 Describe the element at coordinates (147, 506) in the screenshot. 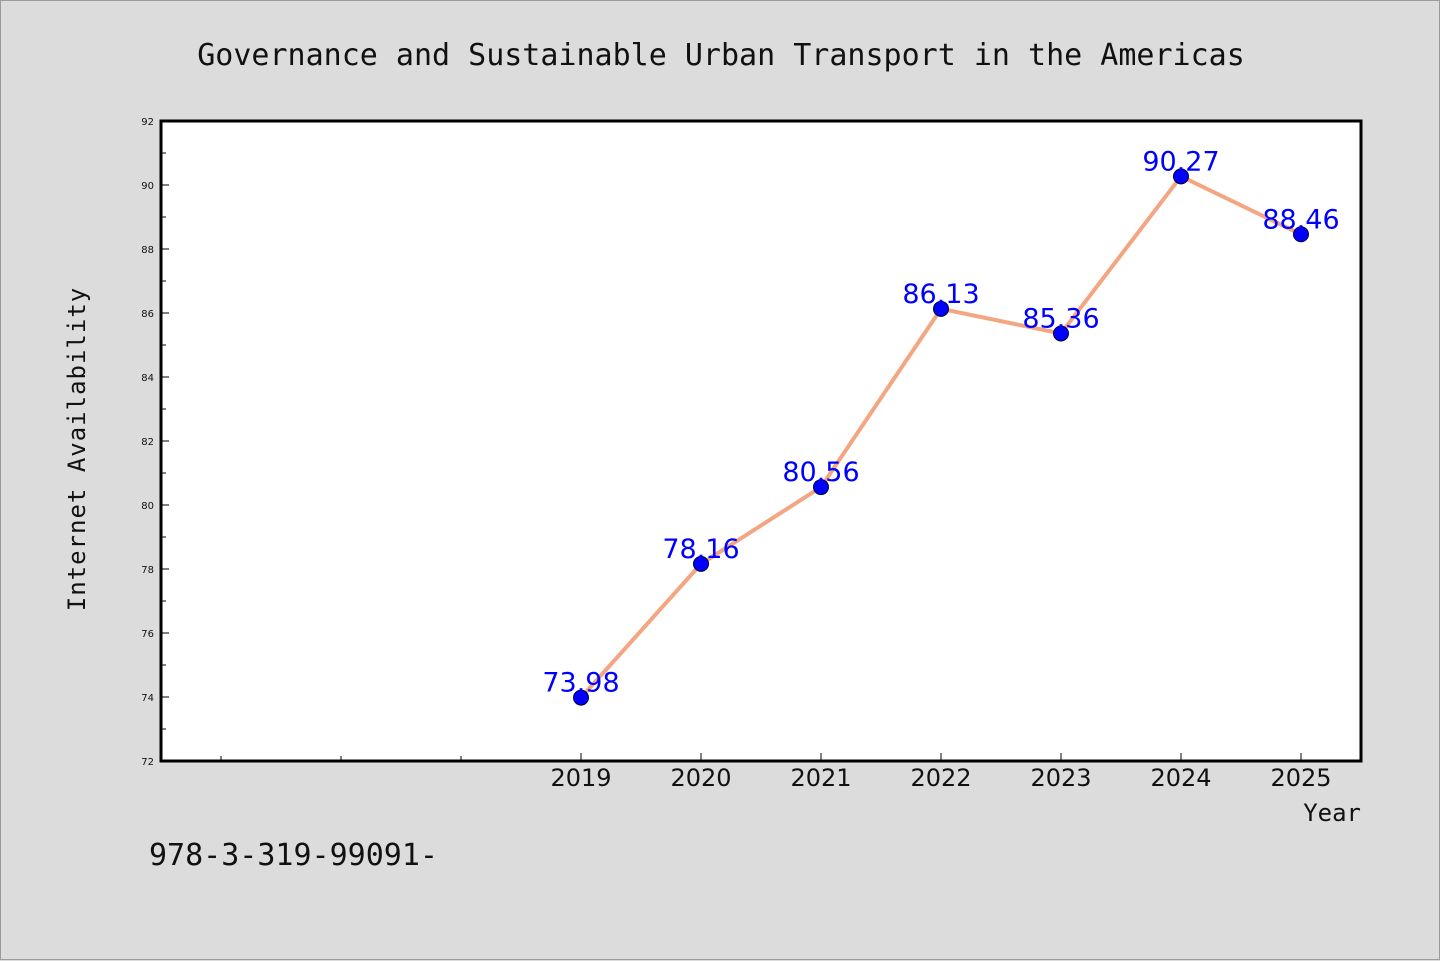

I see `y-tick-label: 80` at that location.